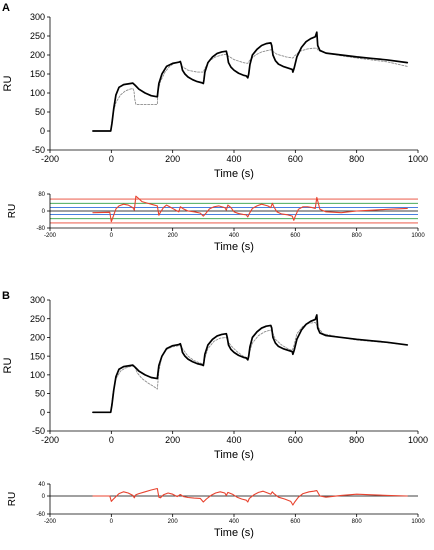  What do you see at coordinates (37, 17) in the screenshot?
I see `panel-a-sensorgram-y-tick-label: 300` at bounding box center [37, 17].